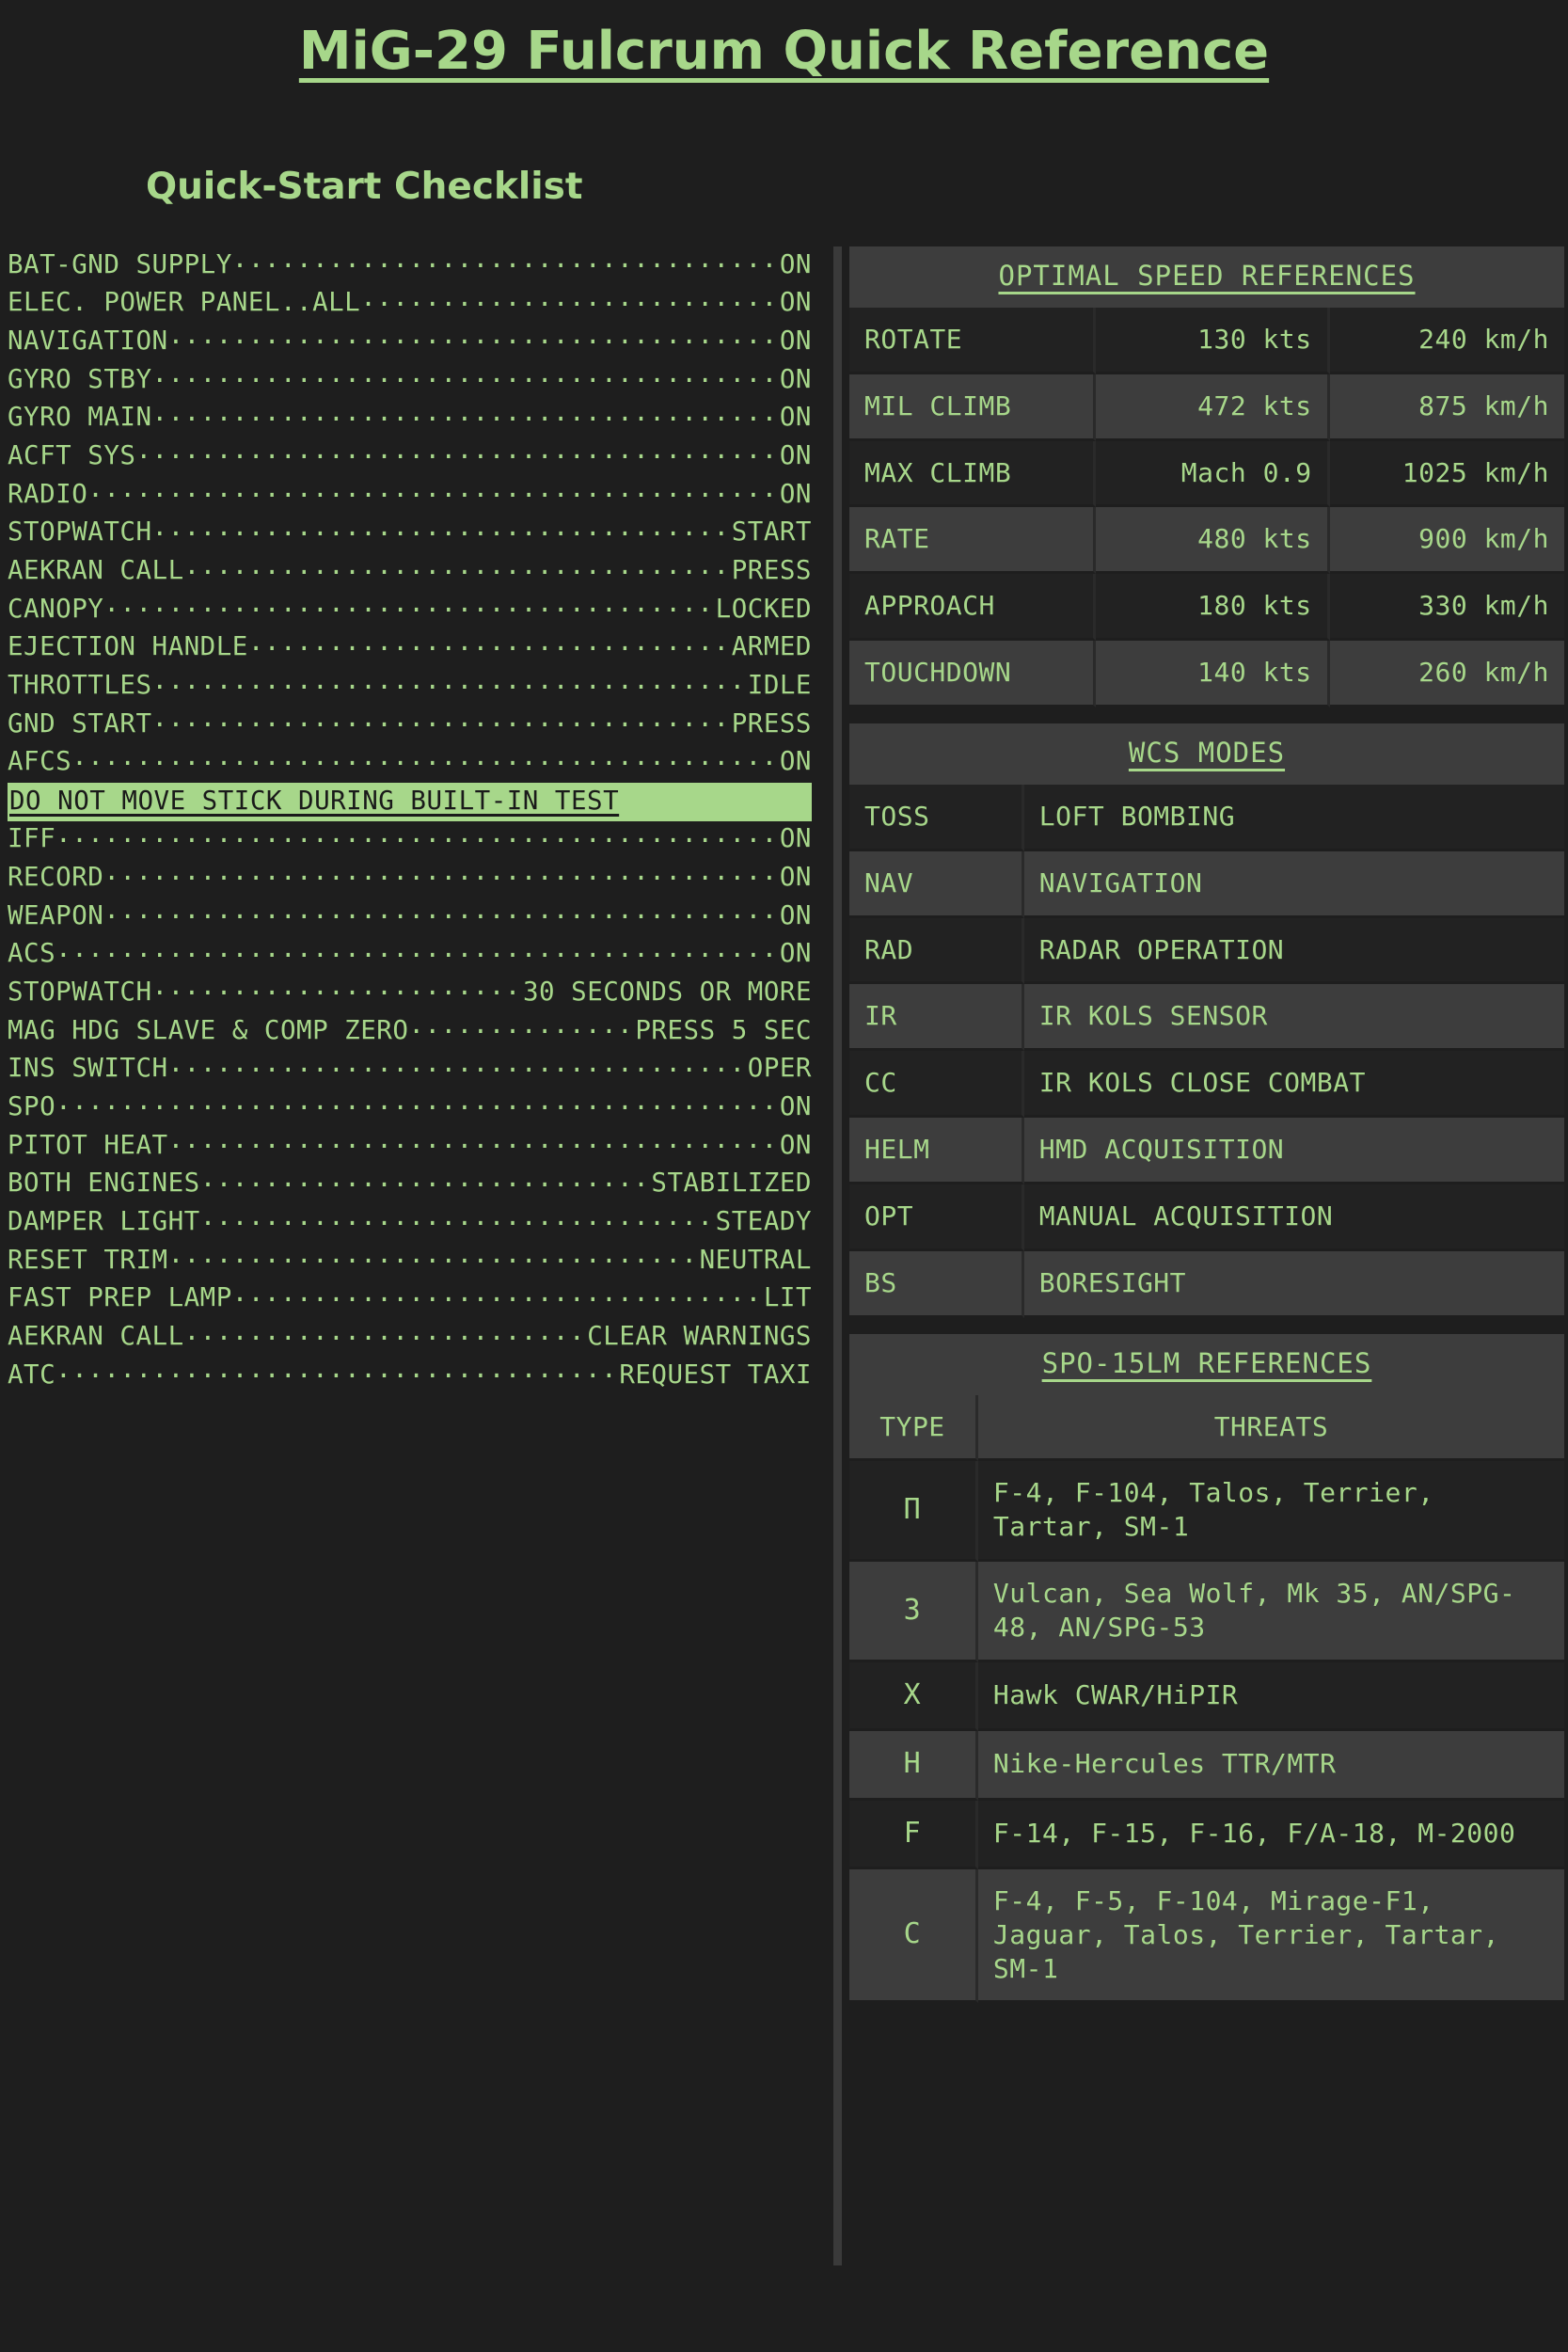  Describe the element at coordinates (1206, 951) in the screenshot. I see `table-row: RAD RADAR OPERATION` at that location.